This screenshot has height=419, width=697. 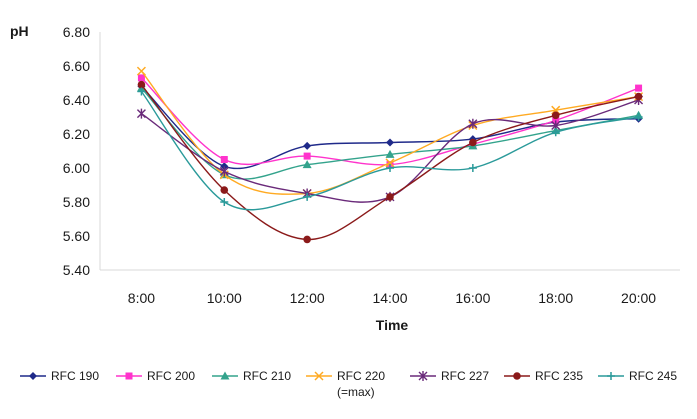 I want to click on y-tick-label: 5.40, so click(x=76, y=270).